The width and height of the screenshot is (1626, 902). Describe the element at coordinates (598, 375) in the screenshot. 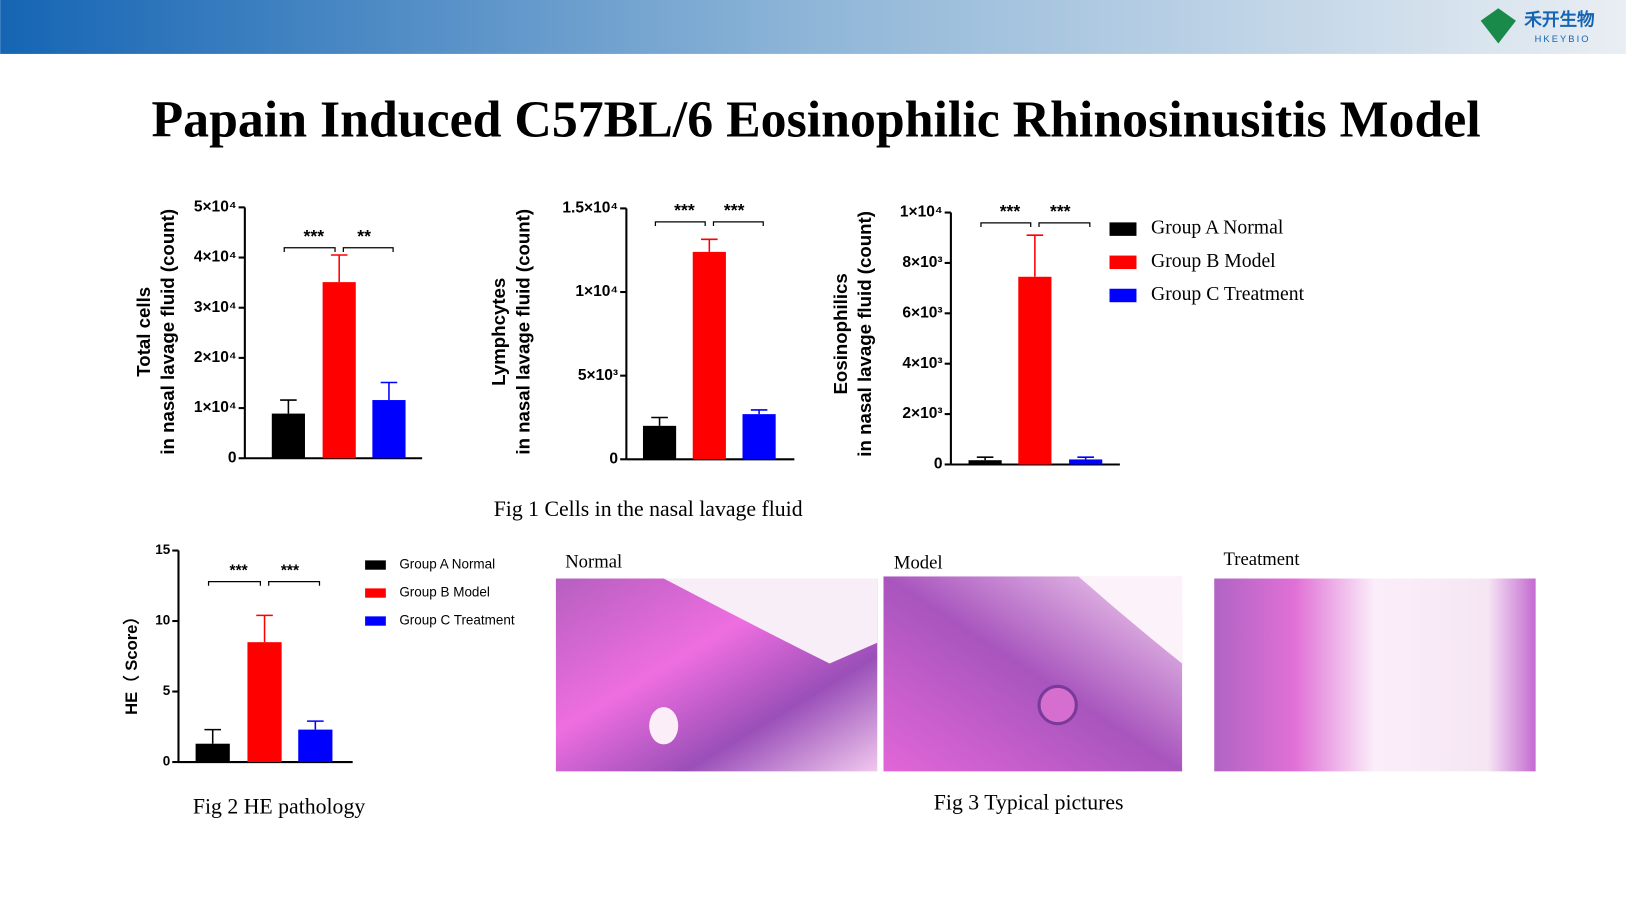

I see `y-tick-label: 5×10³` at that location.